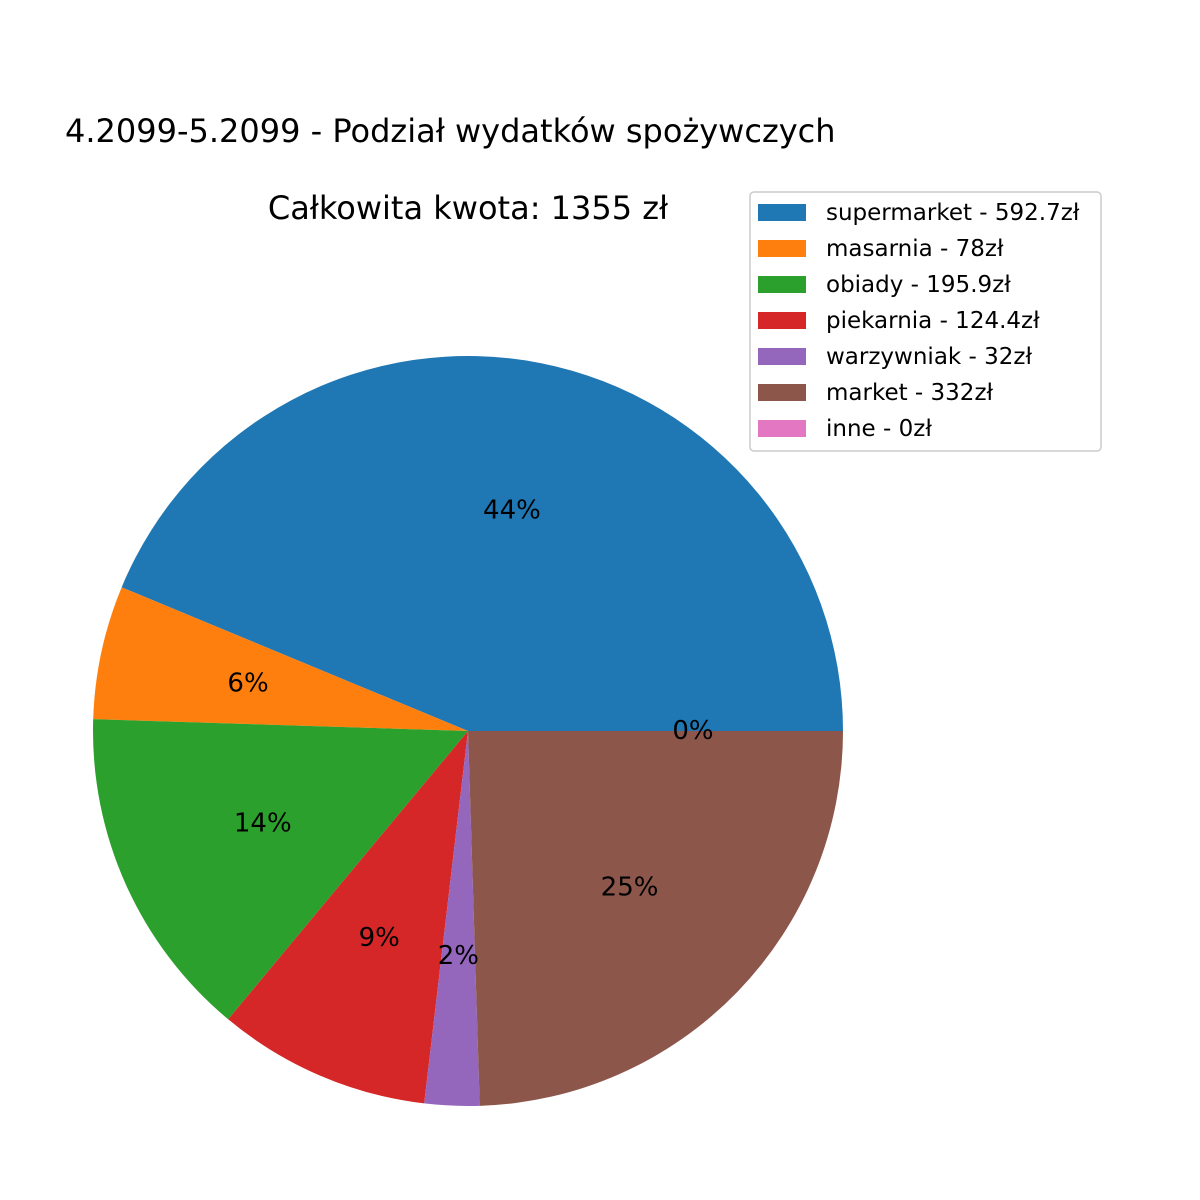  Describe the element at coordinates (512, 510) in the screenshot. I see `pie-percent-label-0: 44%` at that location.